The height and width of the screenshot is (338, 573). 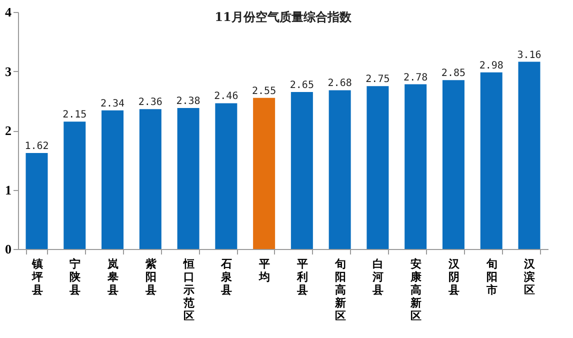 What do you see at coordinates (188, 101) in the screenshot?
I see `data-label: 2.38` at bounding box center [188, 101].